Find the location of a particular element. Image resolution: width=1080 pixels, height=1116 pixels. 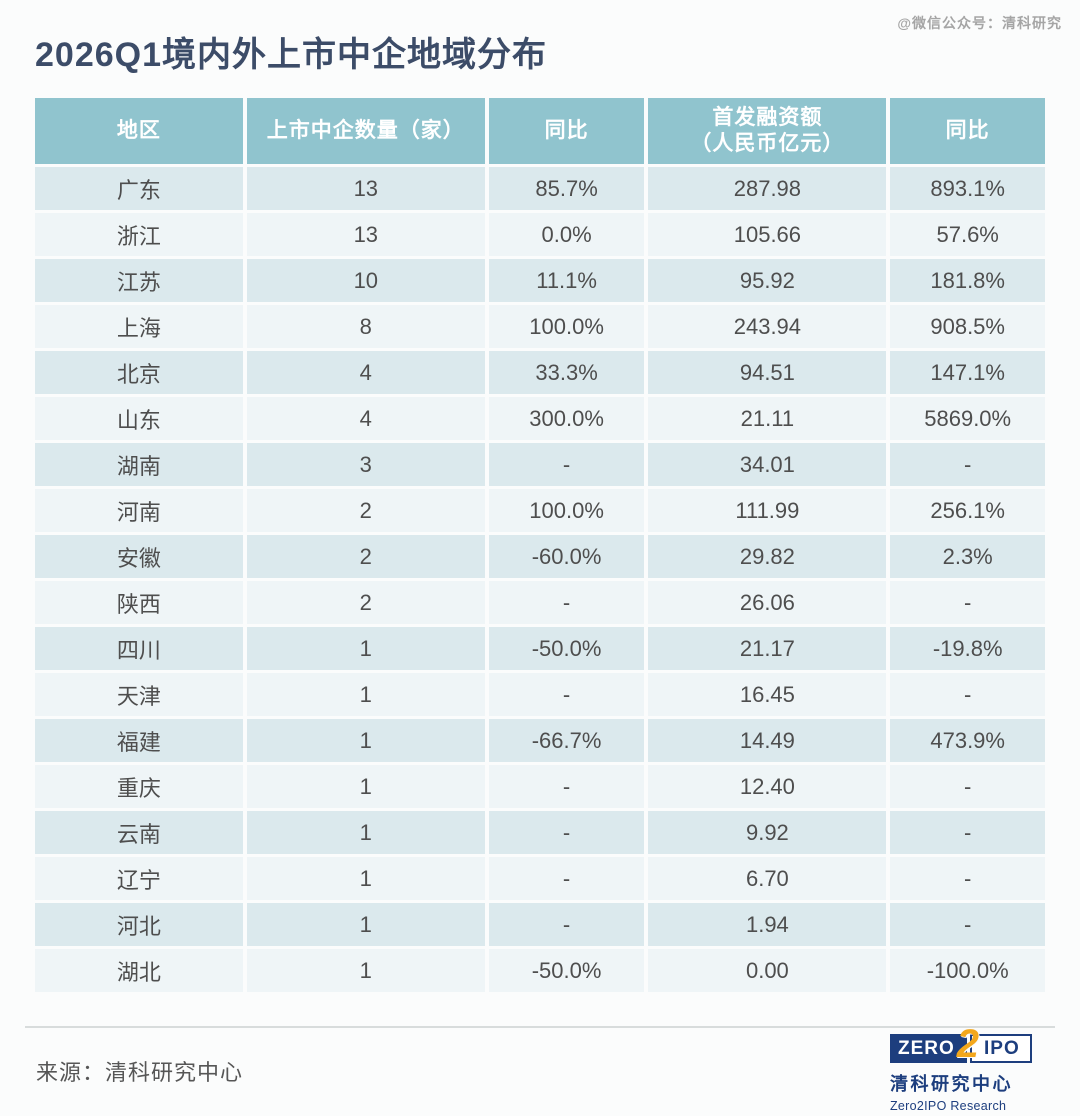

table-row: 辽宁 1-6.70- is located at coordinates (540, 878).